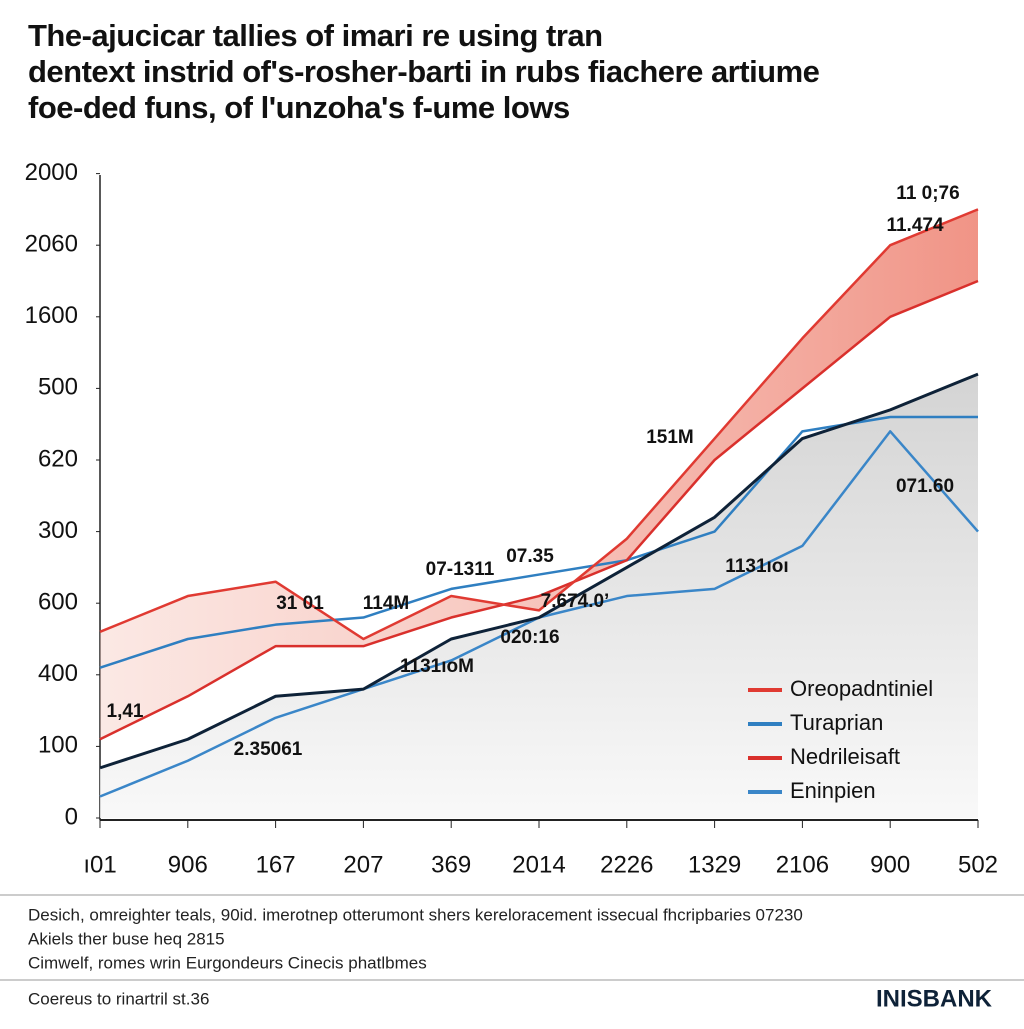 The image size is (1024, 1029). I want to click on annotation: 020:16, so click(529, 637).